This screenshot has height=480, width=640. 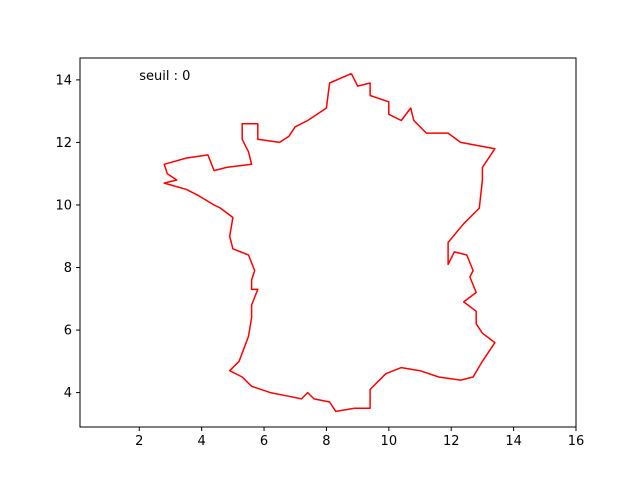 I want to click on annotation-threshold: seuil : 0, so click(x=164, y=76).